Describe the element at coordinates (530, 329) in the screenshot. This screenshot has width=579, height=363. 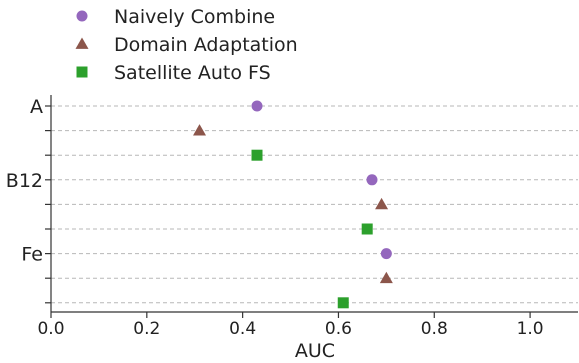
I see `x-tick-label: 1.0` at that location.